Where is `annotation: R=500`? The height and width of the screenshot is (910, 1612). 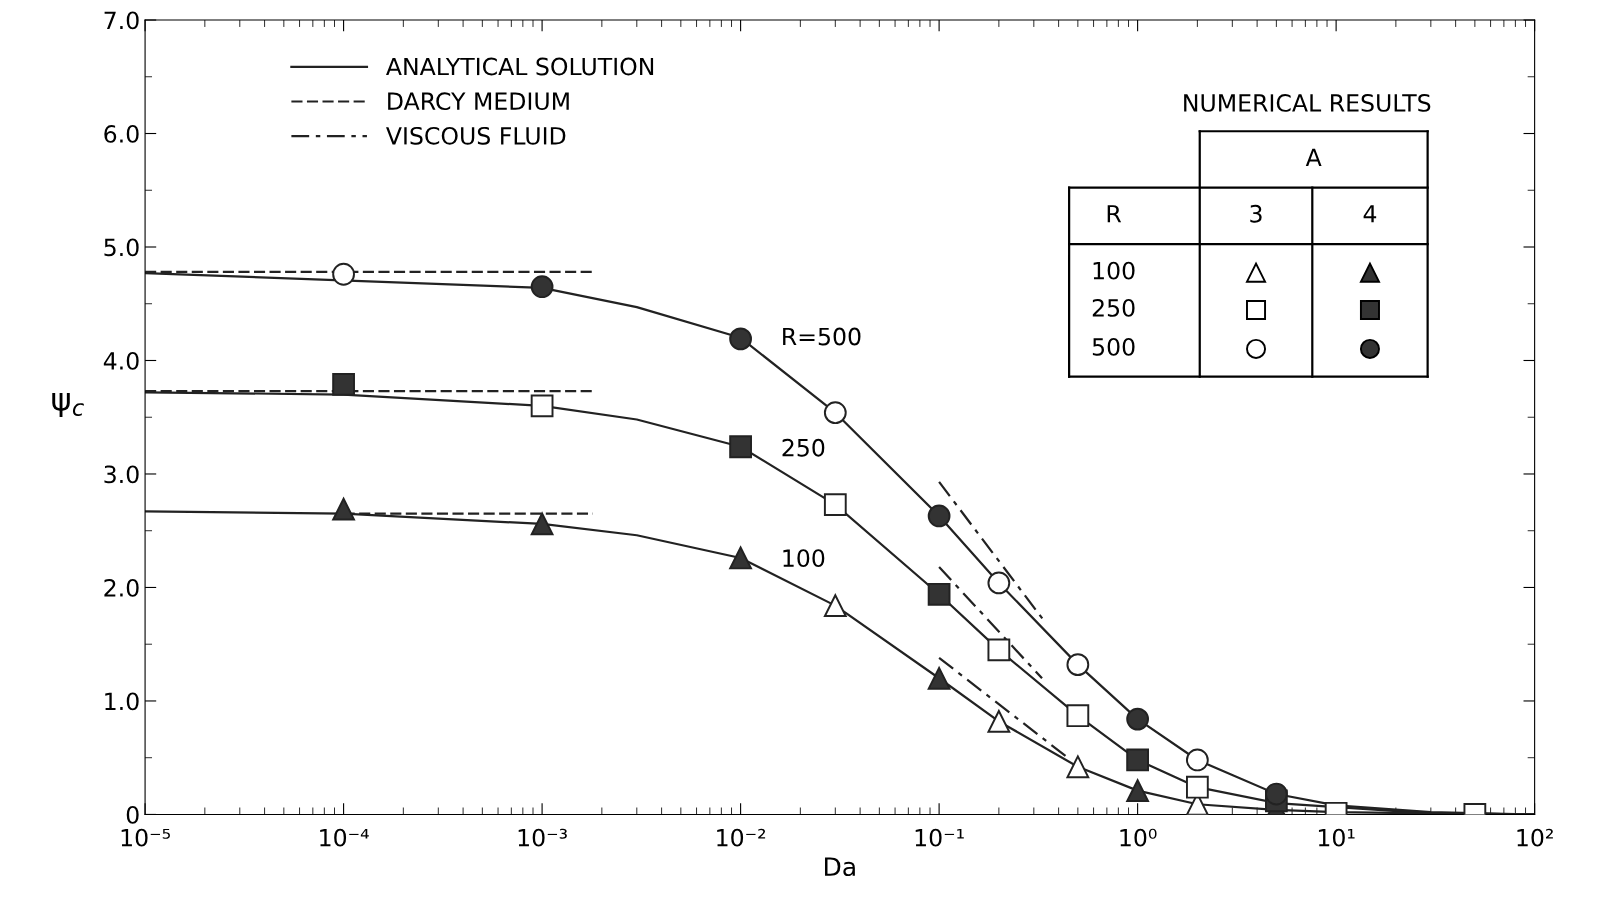
annotation: R=500 is located at coordinates (822, 336).